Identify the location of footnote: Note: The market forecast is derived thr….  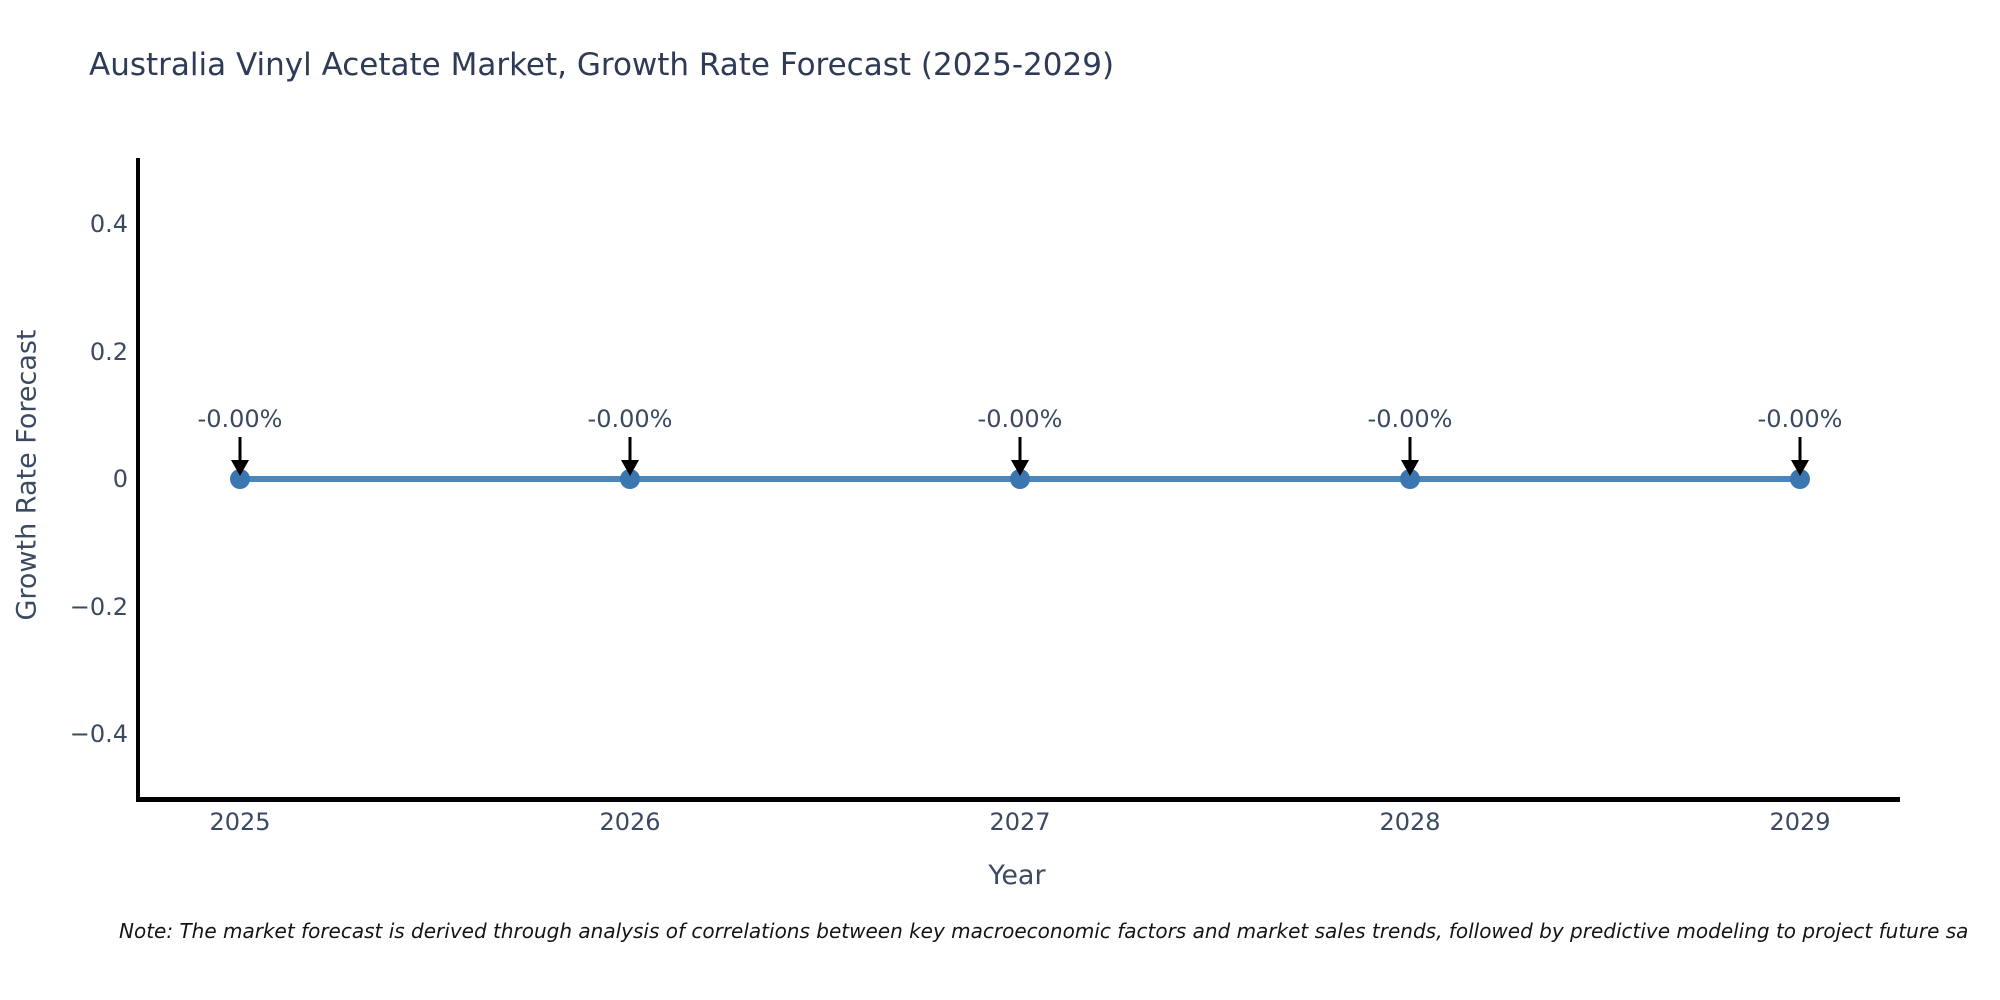
(1044, 931).